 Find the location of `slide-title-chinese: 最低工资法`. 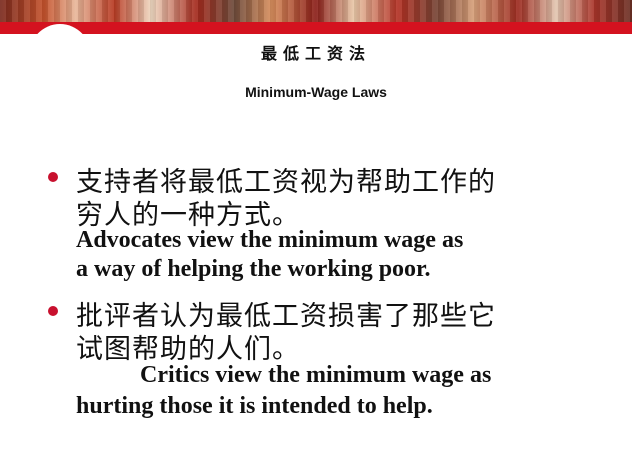

slide-title-chinese: 最低工资法 is located at coordinates (315, 53).